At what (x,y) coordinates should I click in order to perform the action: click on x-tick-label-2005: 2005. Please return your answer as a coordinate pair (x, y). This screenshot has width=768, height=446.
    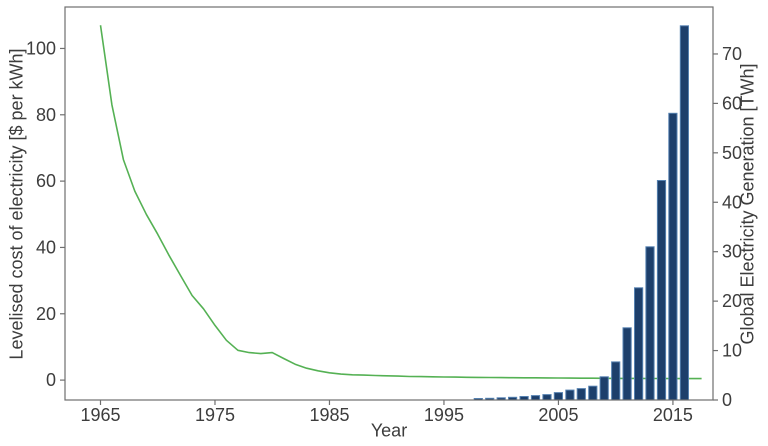
    Looking at the image, I should click on (558, 415).